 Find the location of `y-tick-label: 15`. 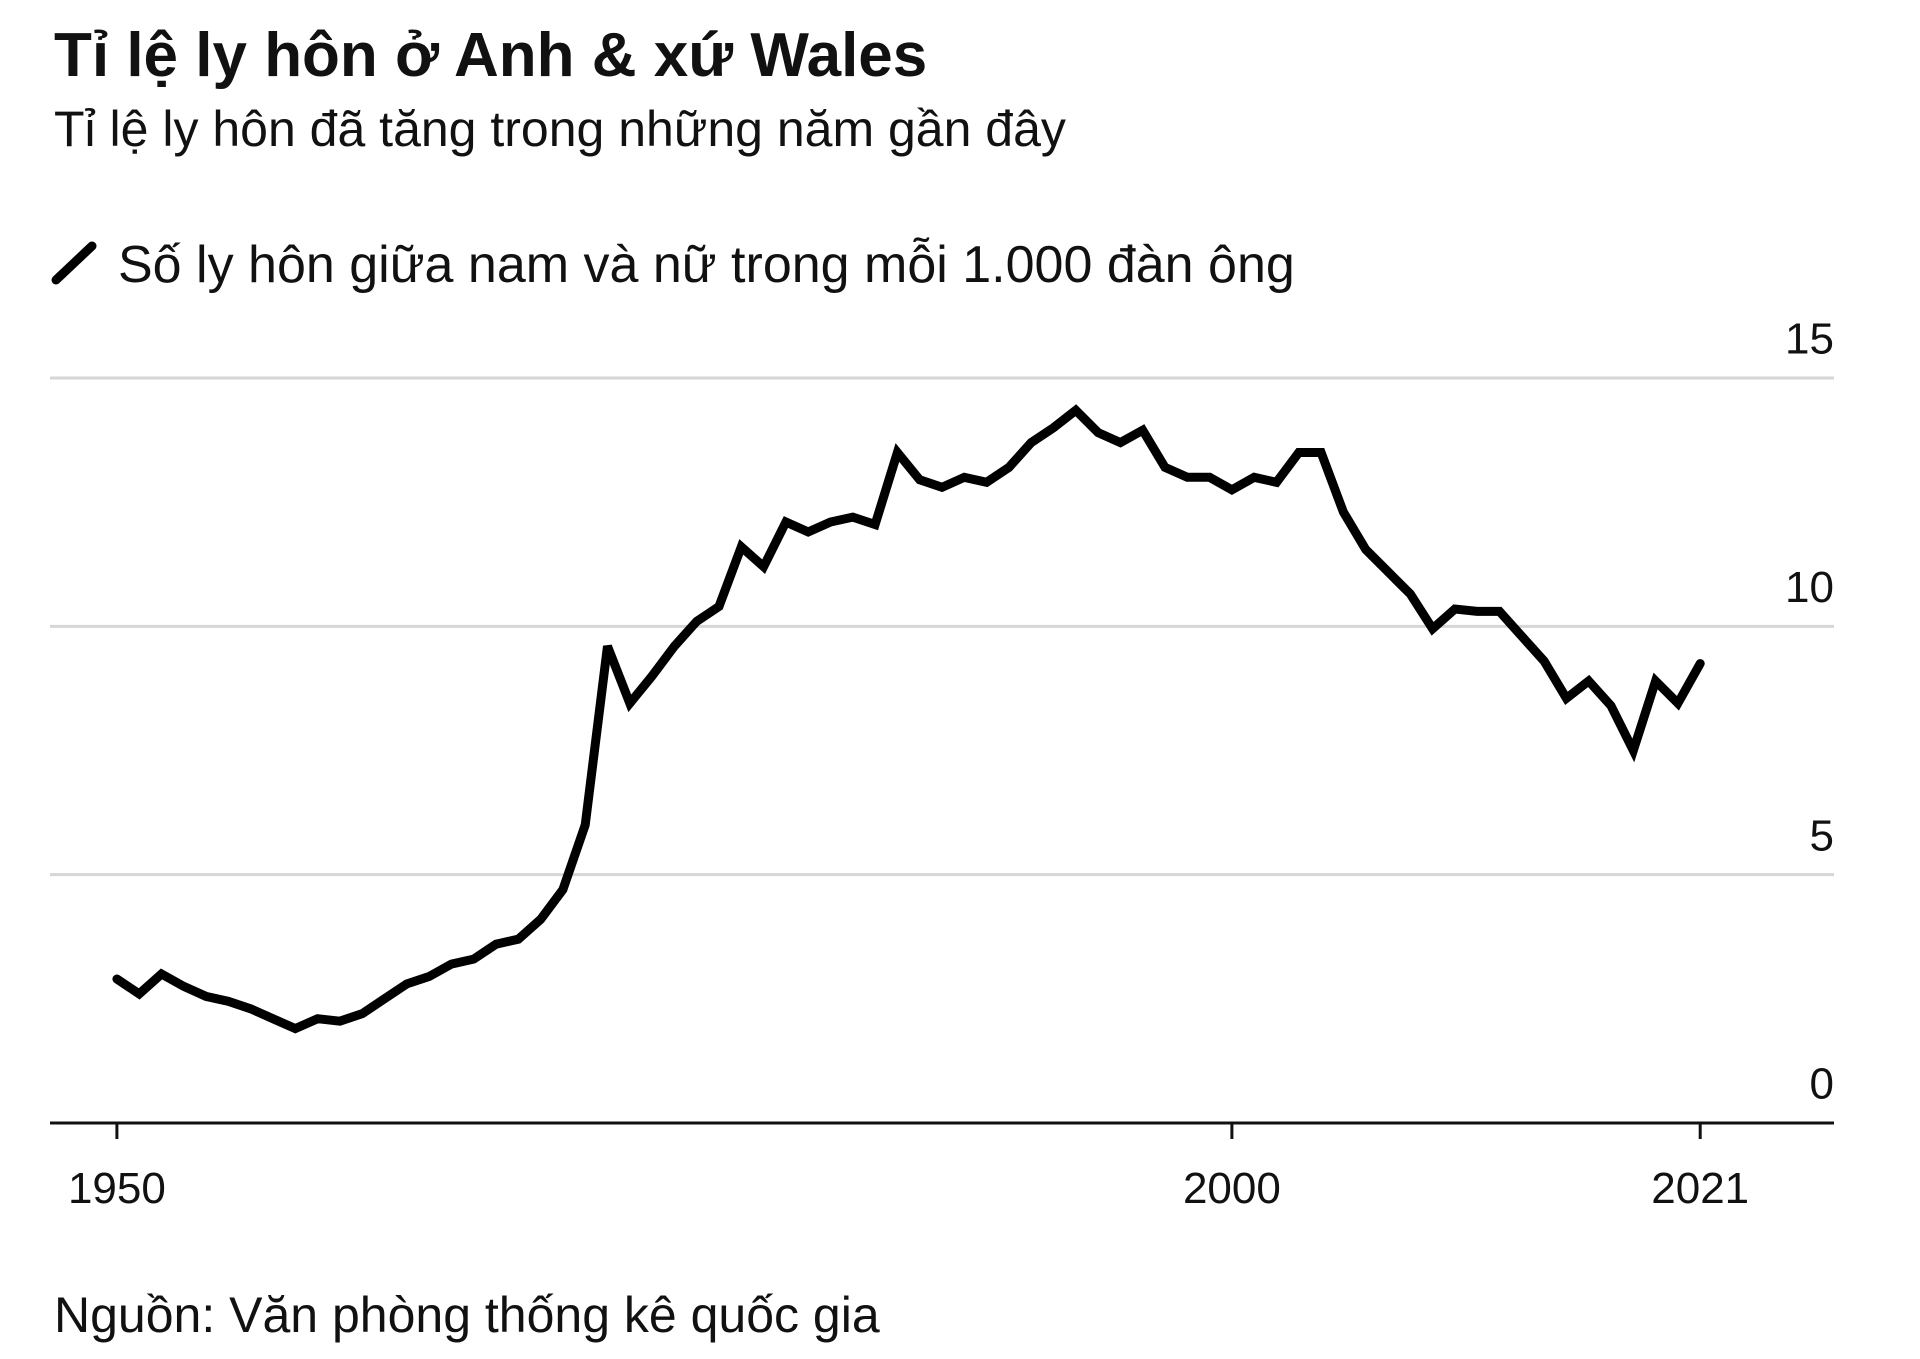

y-tick-label: 15 is located at coordinates (1809, 339).